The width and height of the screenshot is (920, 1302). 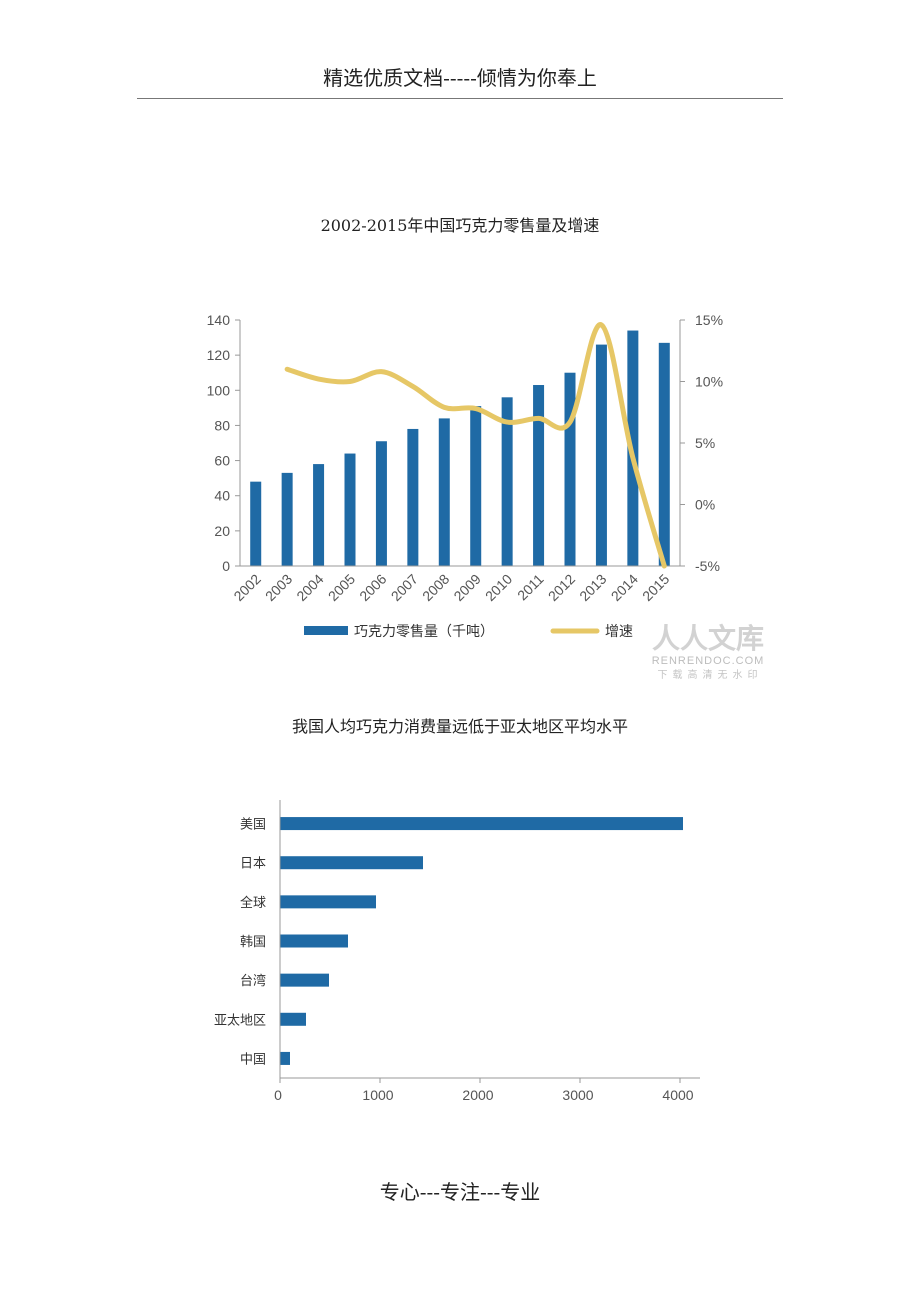 What do you see at coordinates (314, 941) in the screenshot?
I see `hbar-韩国` at bounding box center [314, 941].